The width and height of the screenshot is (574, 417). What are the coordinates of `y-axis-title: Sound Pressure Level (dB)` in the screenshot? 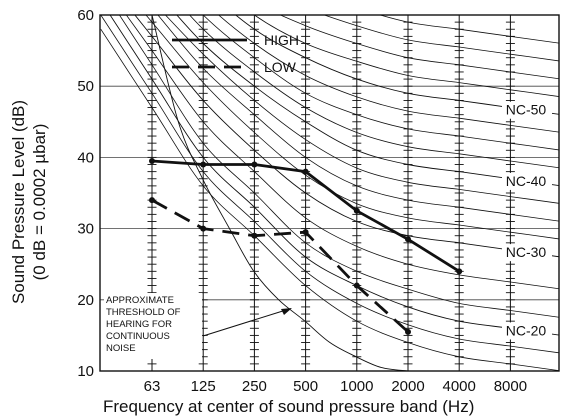 It's located at (18, 202).